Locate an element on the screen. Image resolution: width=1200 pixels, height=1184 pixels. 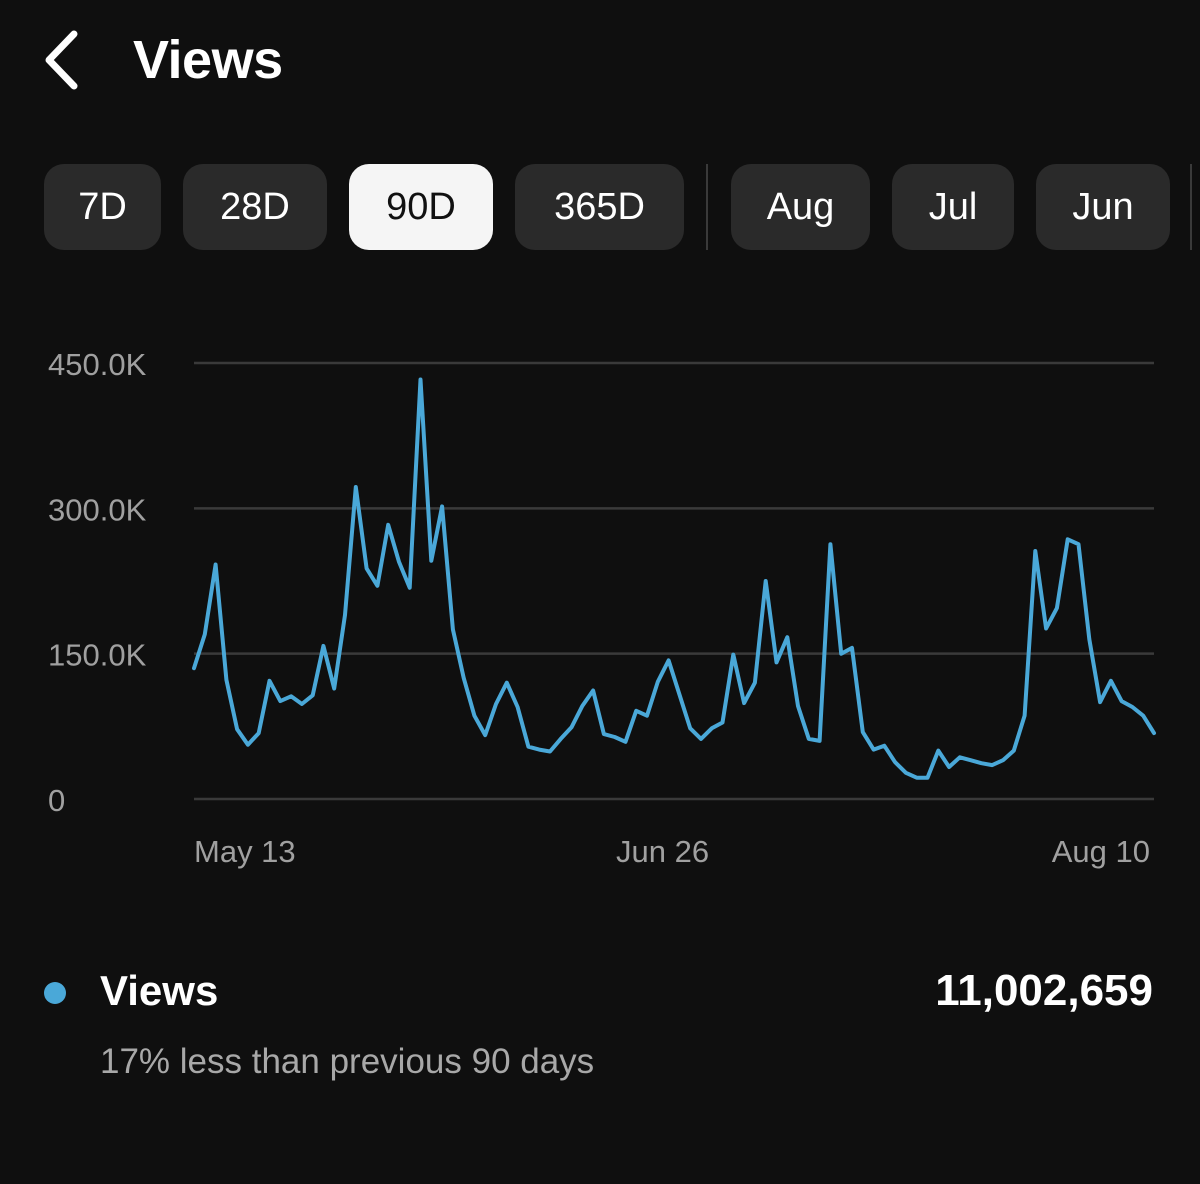
filter-90d: 90D is located at coordinates (421, 207).